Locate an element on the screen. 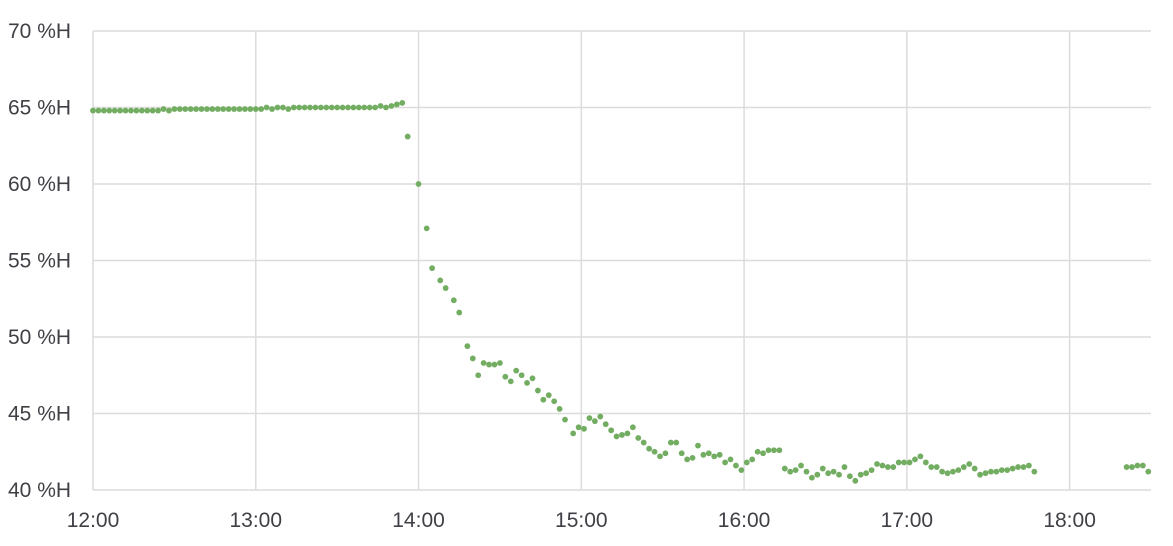 This screenshot has width=1173, height=546. y-tick-label: 55 %H is located at coordinates (39, 261).